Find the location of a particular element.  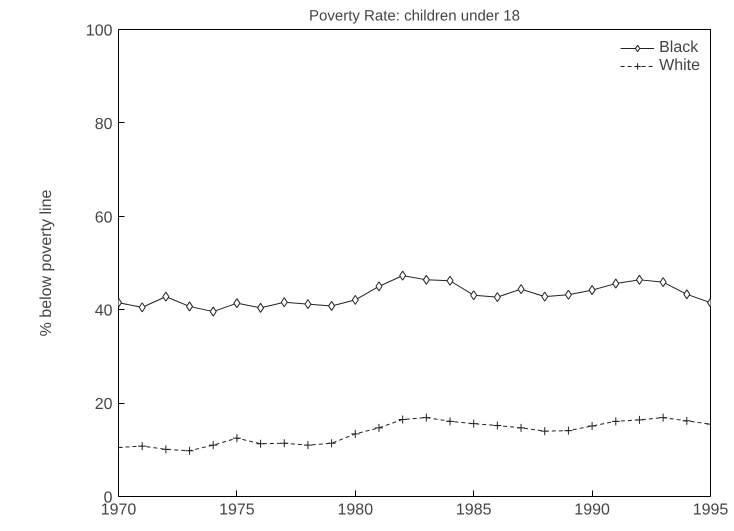

y-tick-label: 100 is located at coordinates (99, 31).